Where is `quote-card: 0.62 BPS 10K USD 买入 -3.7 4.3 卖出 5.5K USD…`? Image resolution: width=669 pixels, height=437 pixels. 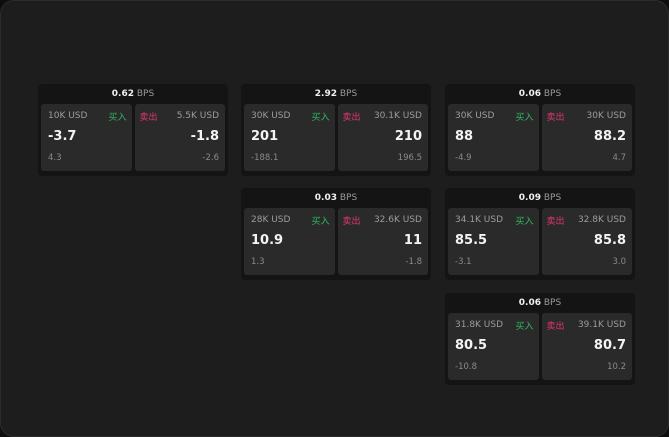 quote-card: 0.62 BPS 10K USD 买入 -3.7 4.3 卖出 5.5K USD… is located at coordinates (133, 130).